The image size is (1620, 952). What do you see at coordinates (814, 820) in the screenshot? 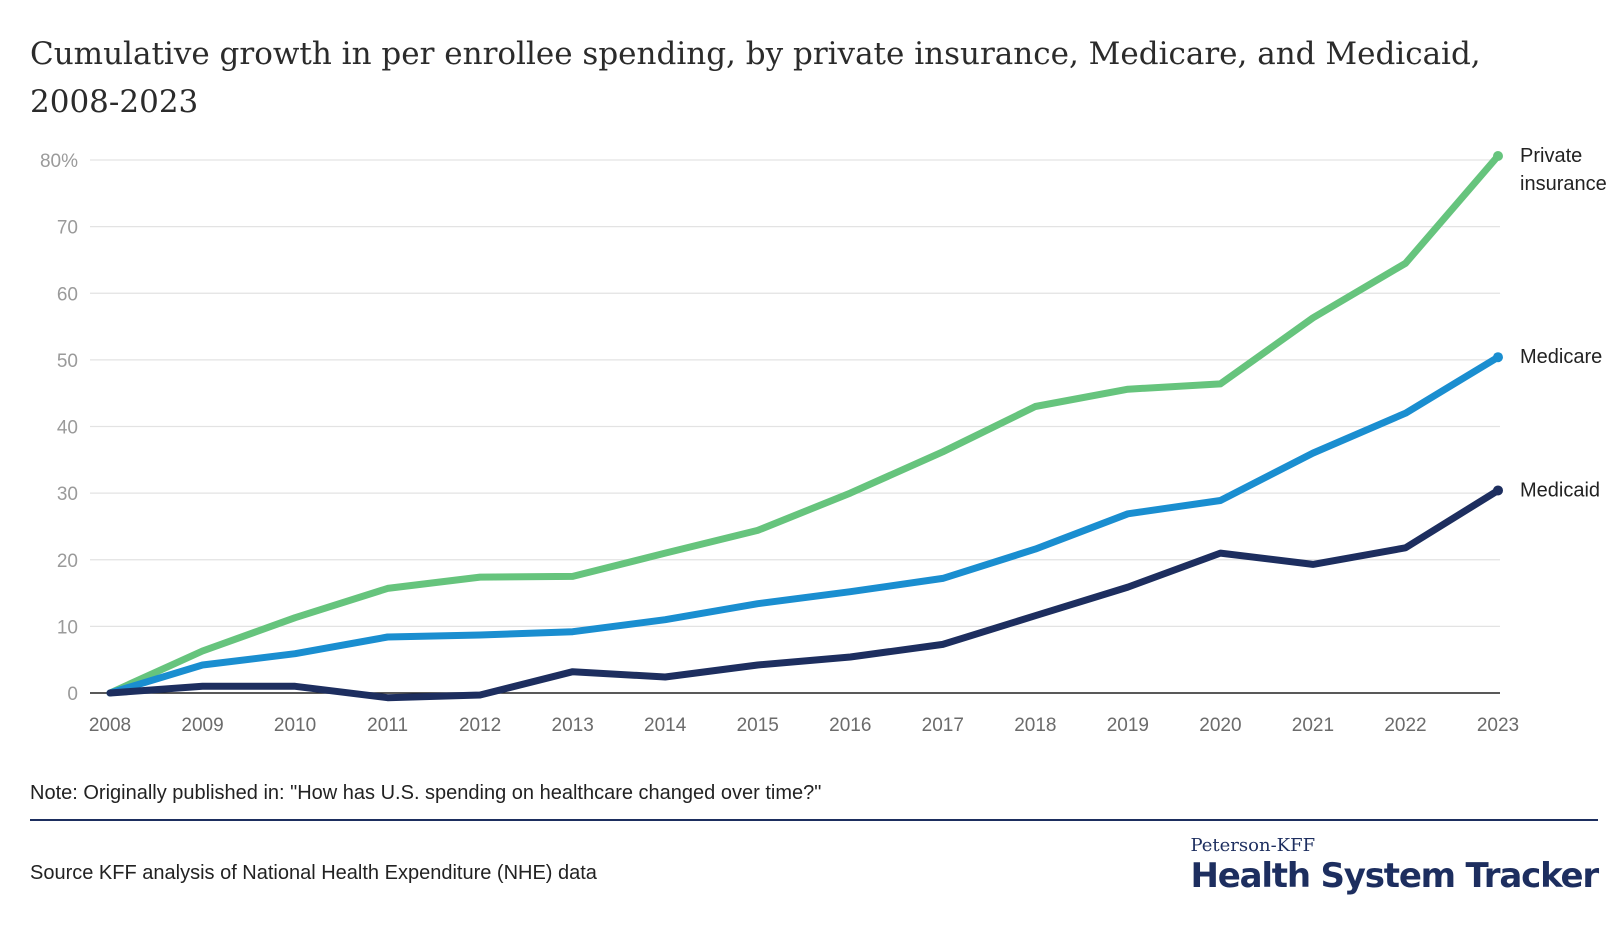
I see `footer-divider` at bounding box center [814, 820].